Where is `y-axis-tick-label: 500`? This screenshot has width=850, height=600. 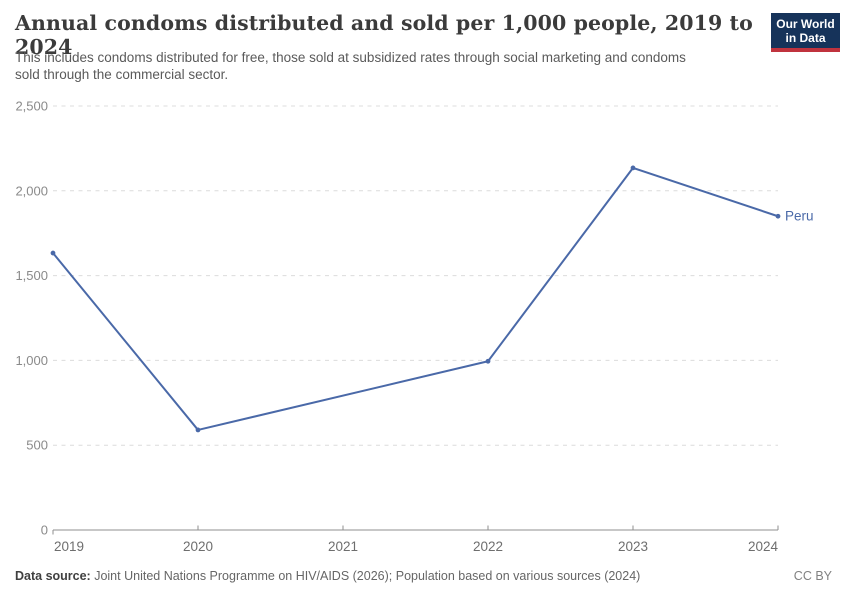 y-axis-tick-label: 500 is located at coordinates (37, 445).